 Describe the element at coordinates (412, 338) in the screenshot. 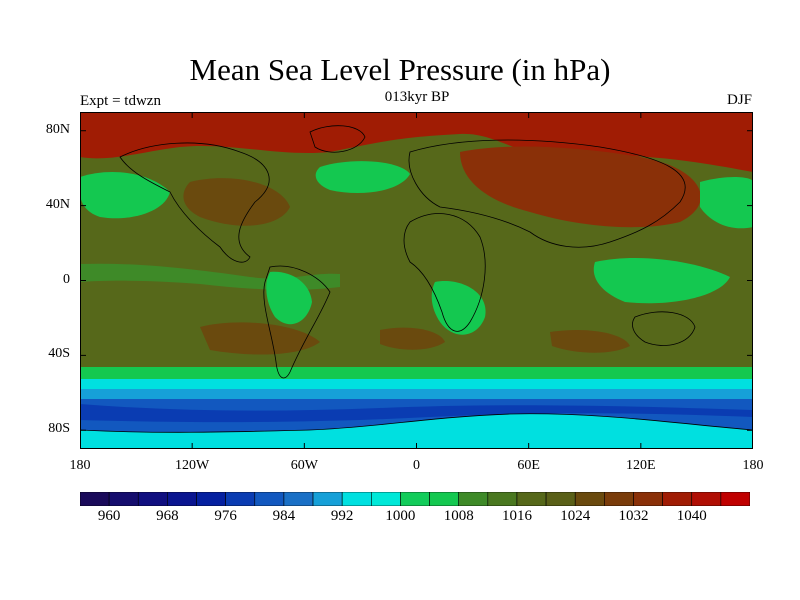

I see `south-atlantic-high` at that location.